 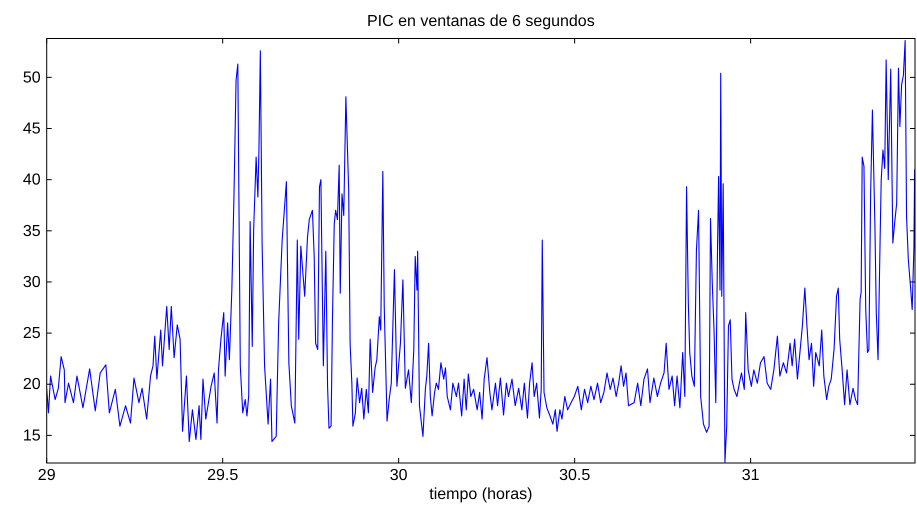 I want to click on x-tick-label: 30, so click(x=399, y=475).